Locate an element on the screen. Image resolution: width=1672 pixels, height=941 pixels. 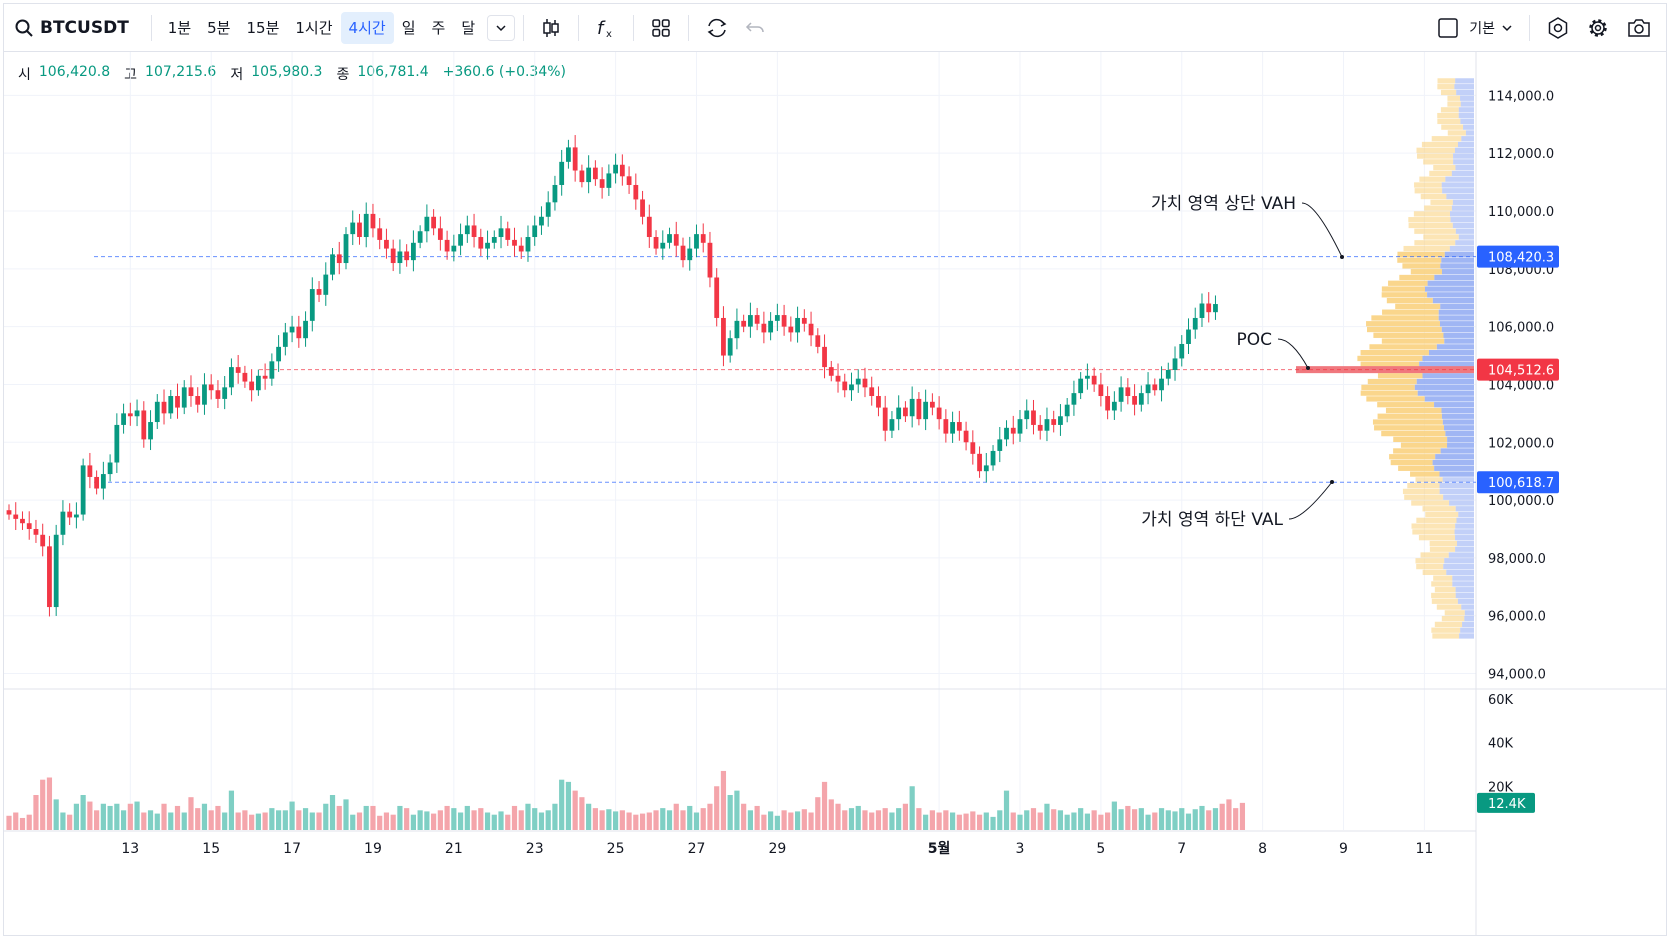
layout-select-button: 기본 is located at coordinates (1475, 28).